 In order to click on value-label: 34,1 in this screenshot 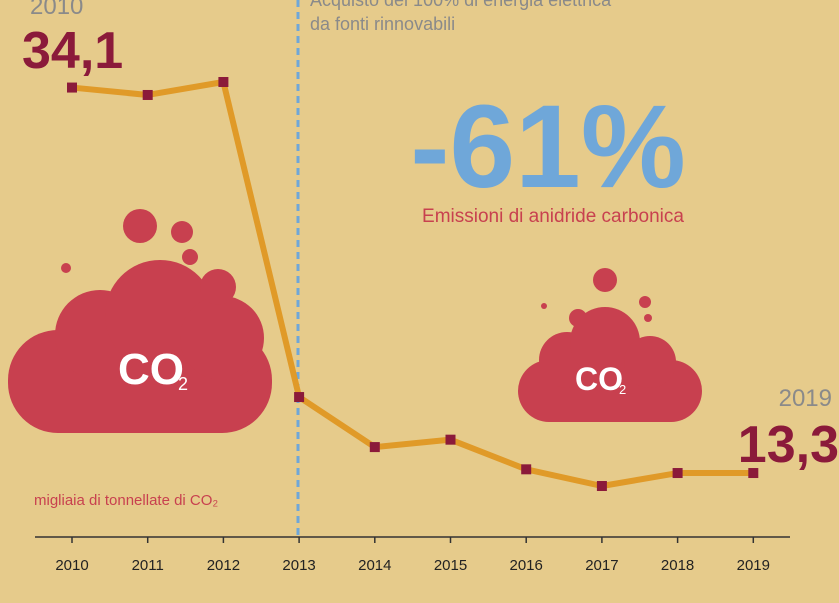, I will do `click(72, 51)`.